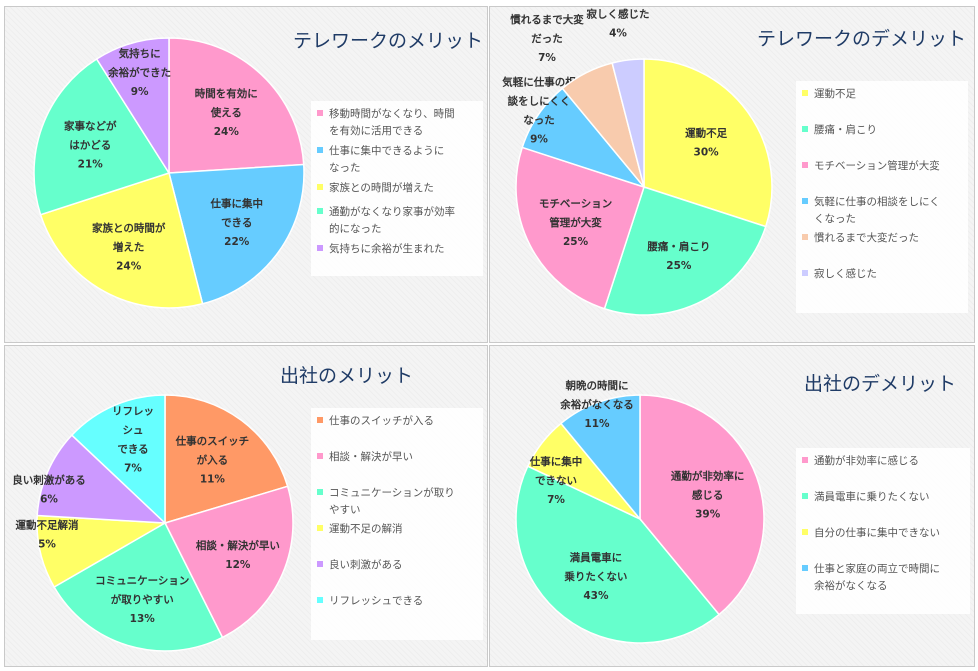  I want to click on slice-label: 運動不足 30%, so click(706, 142).